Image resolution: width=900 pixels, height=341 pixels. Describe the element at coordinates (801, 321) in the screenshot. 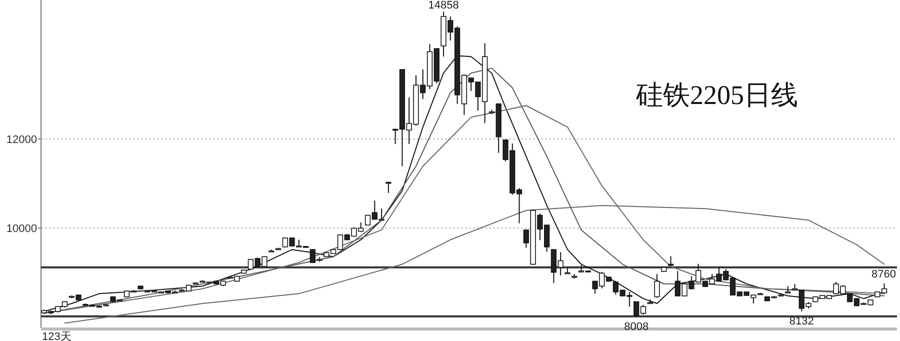

I see `annotation: 8132` at that location.